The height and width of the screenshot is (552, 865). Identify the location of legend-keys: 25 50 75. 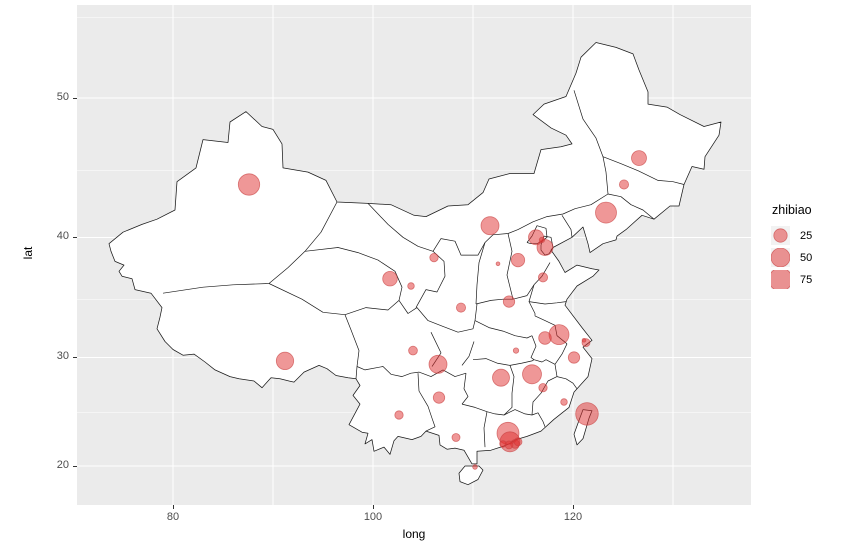
(817, 257).